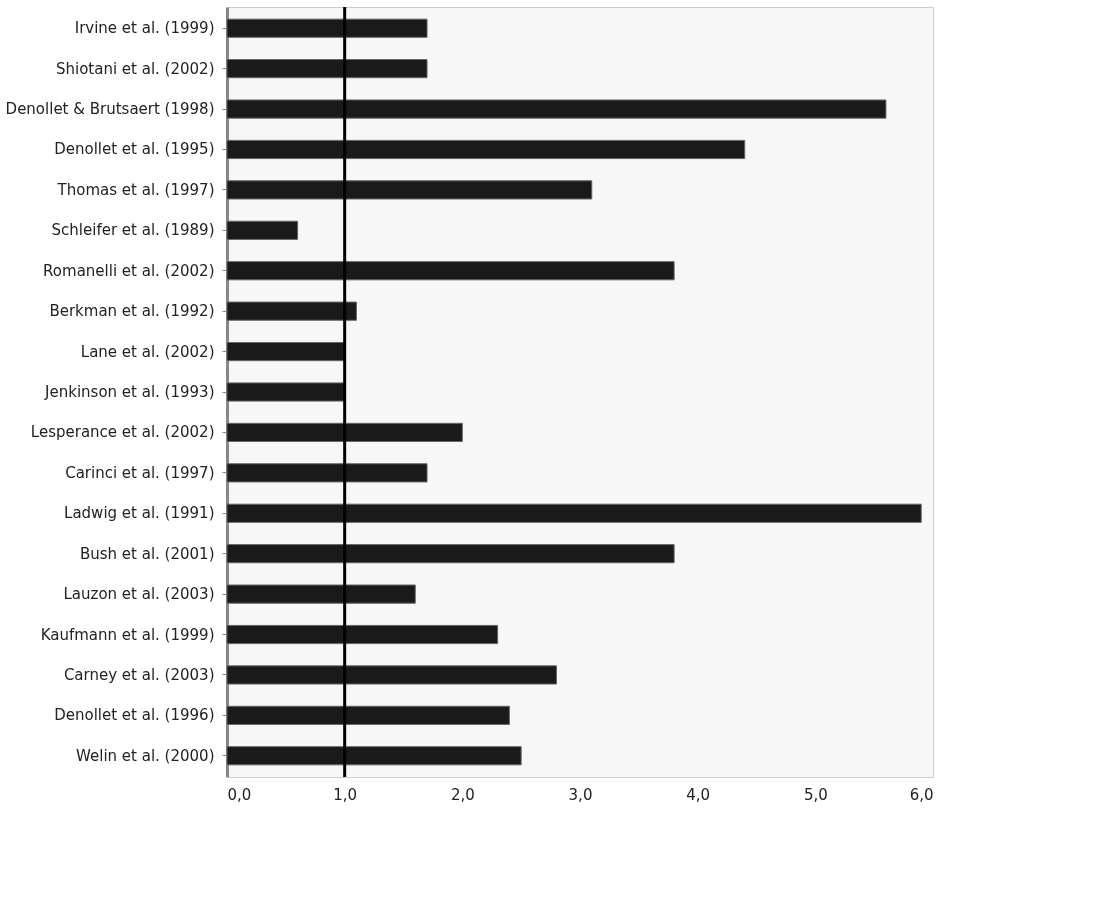  I want to click on y-tick-label: Kaufmann et al. (1999), so click(127, 634).